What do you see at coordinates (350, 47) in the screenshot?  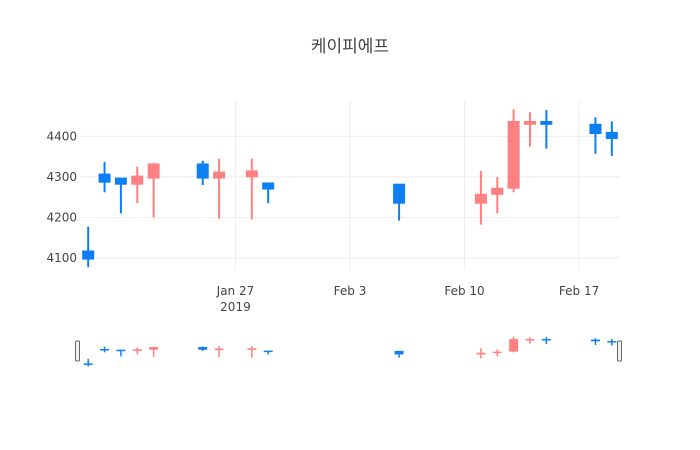 I see `chart-title: 케이피에프` at bounding box center [350, 47].